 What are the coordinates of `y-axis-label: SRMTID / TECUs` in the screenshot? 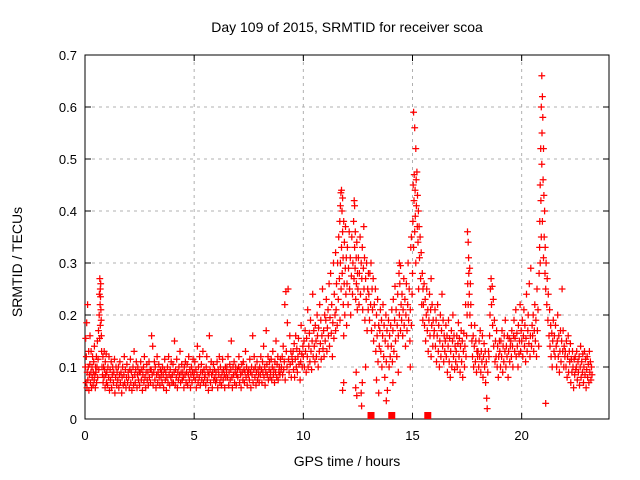 It's located at (17, 262).